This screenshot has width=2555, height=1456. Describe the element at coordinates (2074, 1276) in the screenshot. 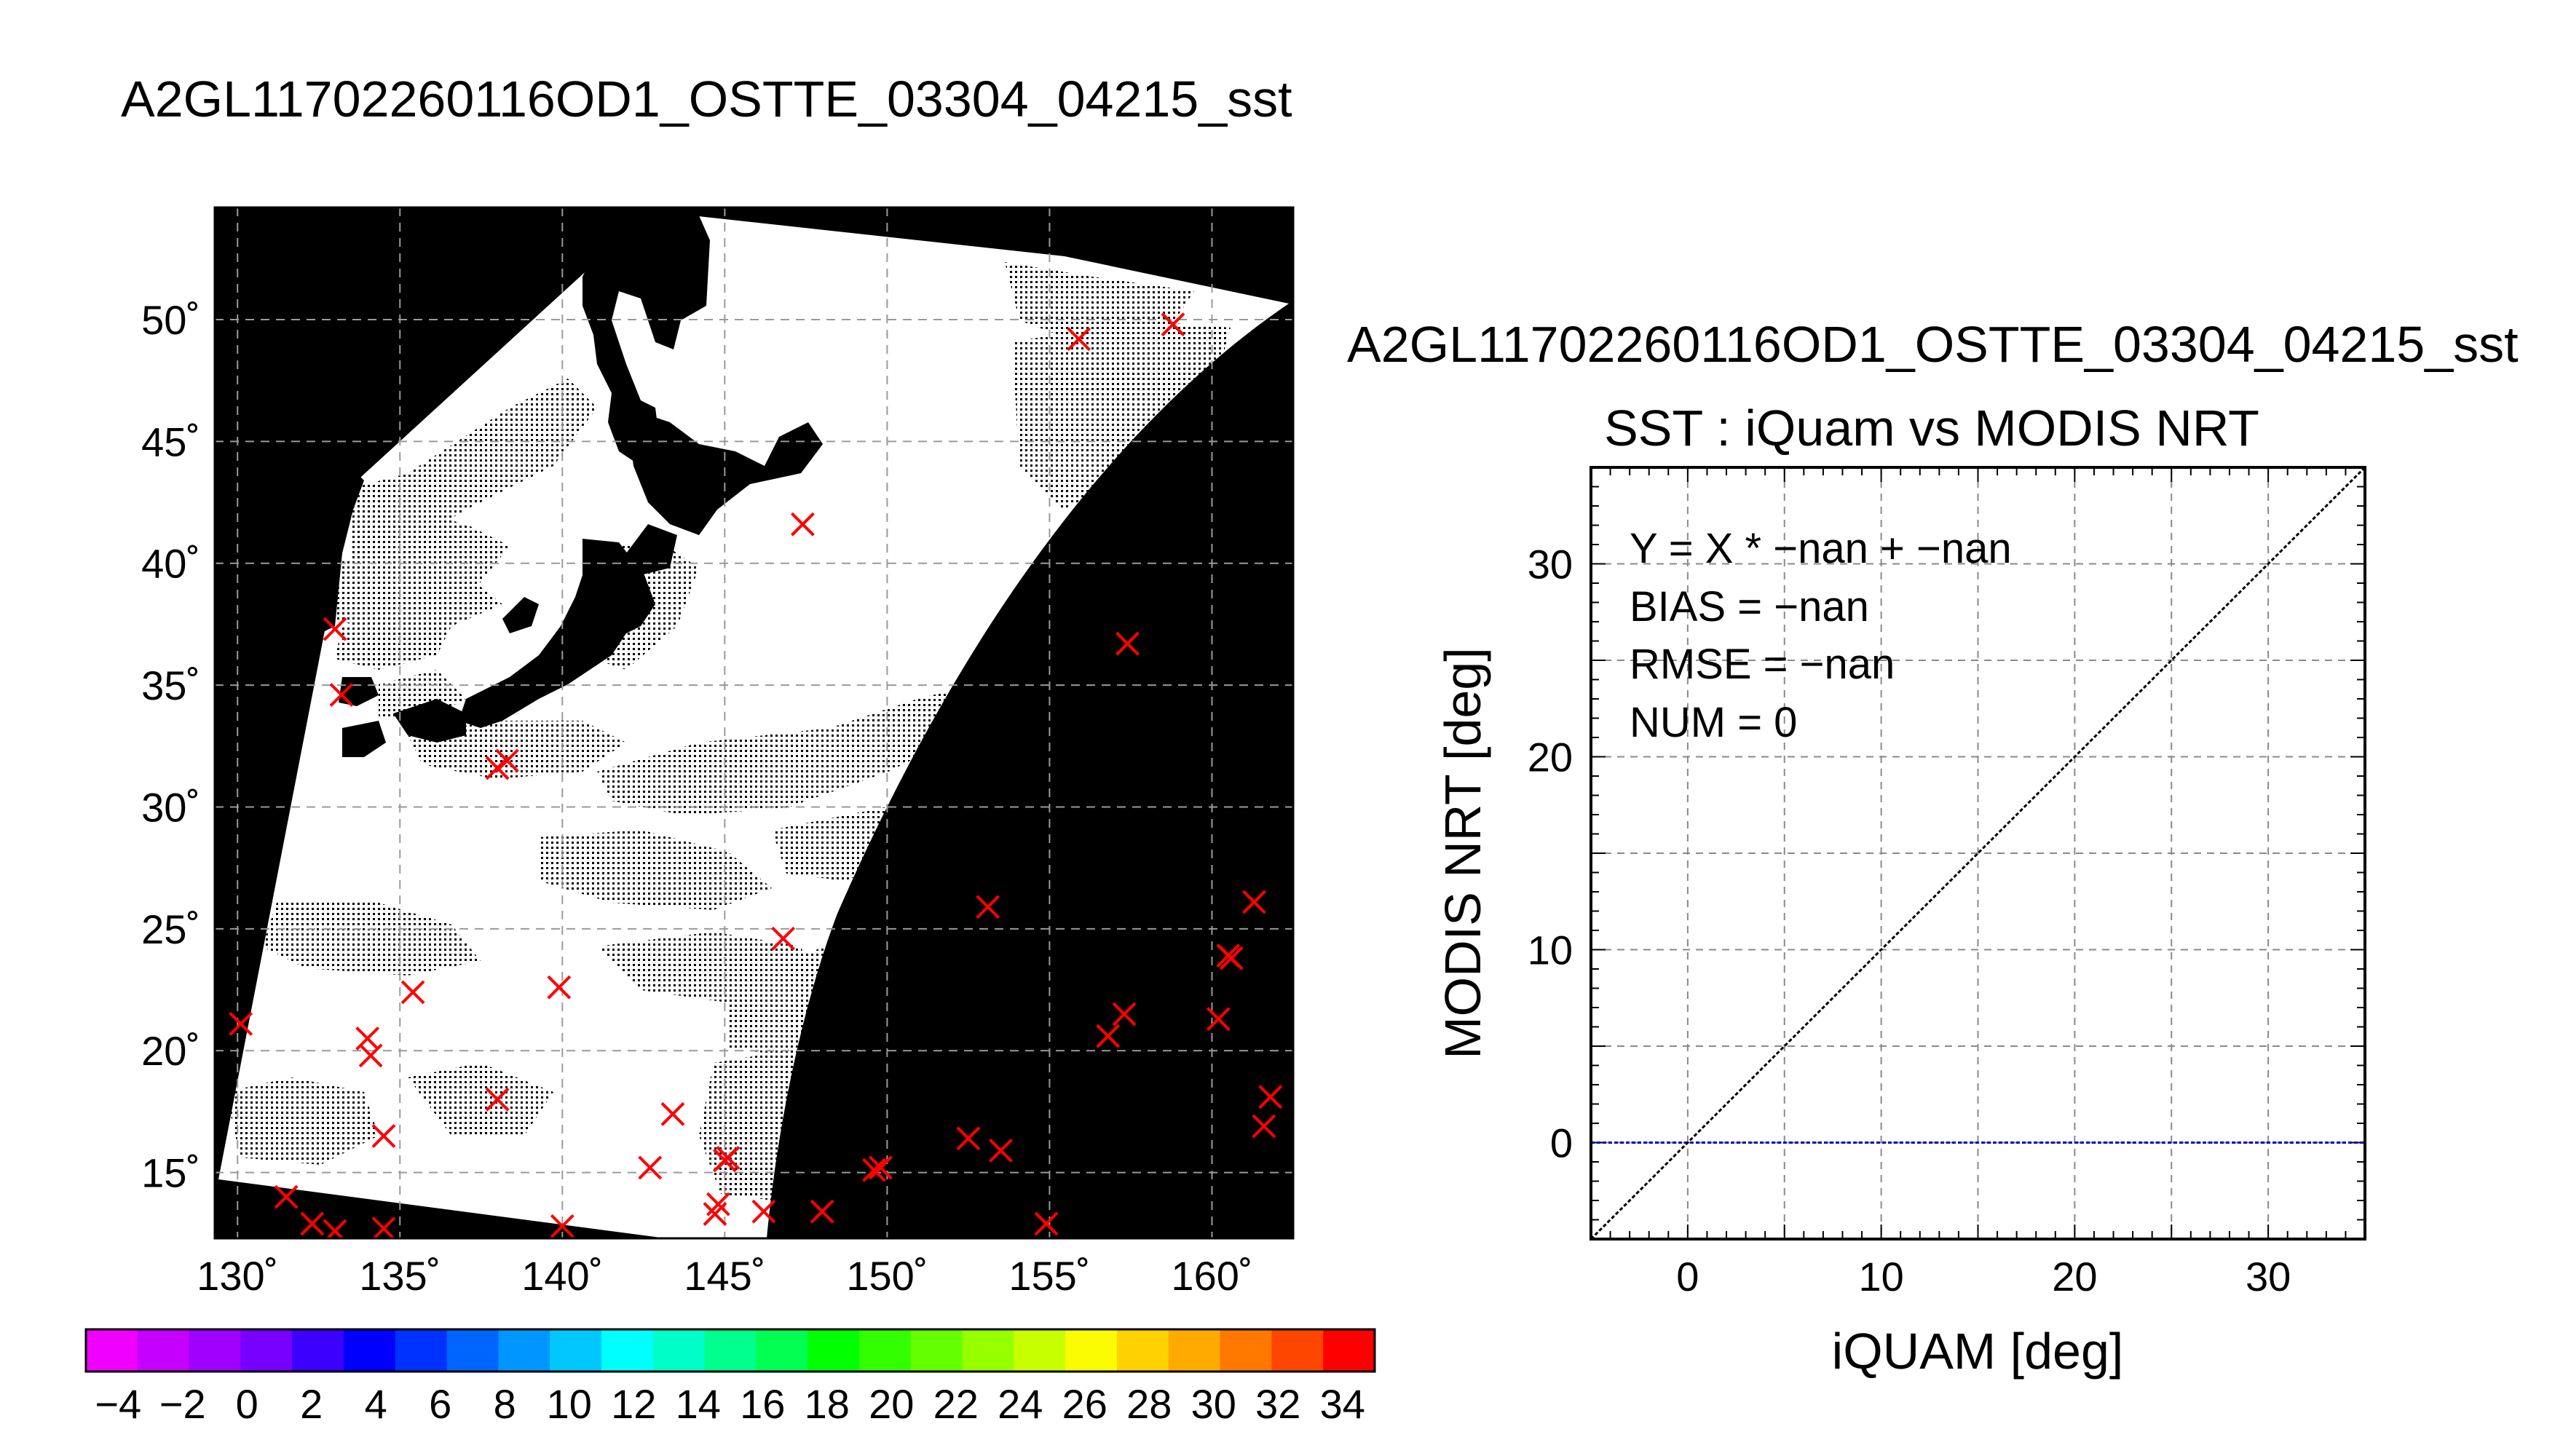

I see `scatter-x-tick-label: 20` at that location.